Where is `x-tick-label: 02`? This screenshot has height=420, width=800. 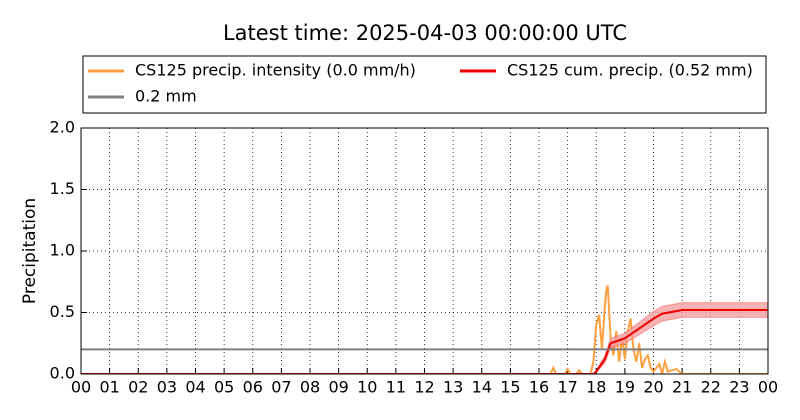
x-tick-label: 02 is located at coordinates (138, 387).